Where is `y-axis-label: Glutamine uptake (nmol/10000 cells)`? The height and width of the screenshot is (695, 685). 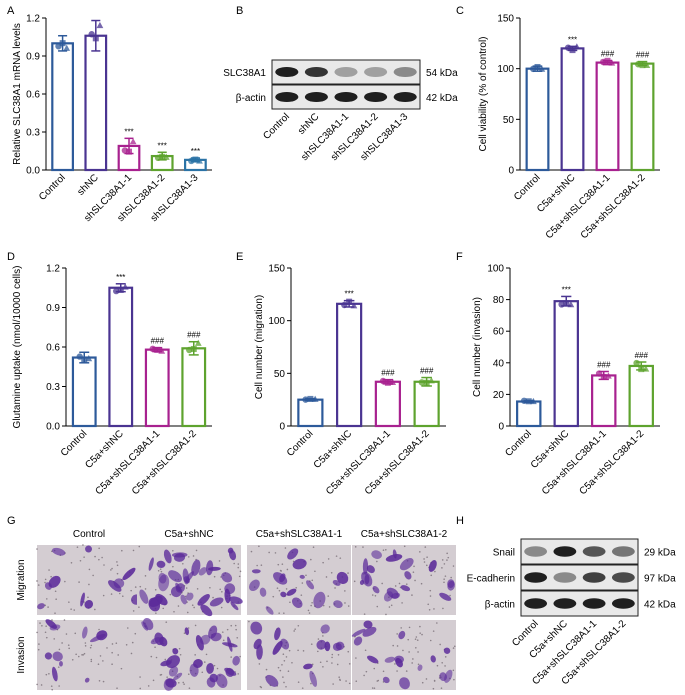 y-axis-label: Glutamine uptake (nmol/10000 cells) is located at coordinates (17, 347).